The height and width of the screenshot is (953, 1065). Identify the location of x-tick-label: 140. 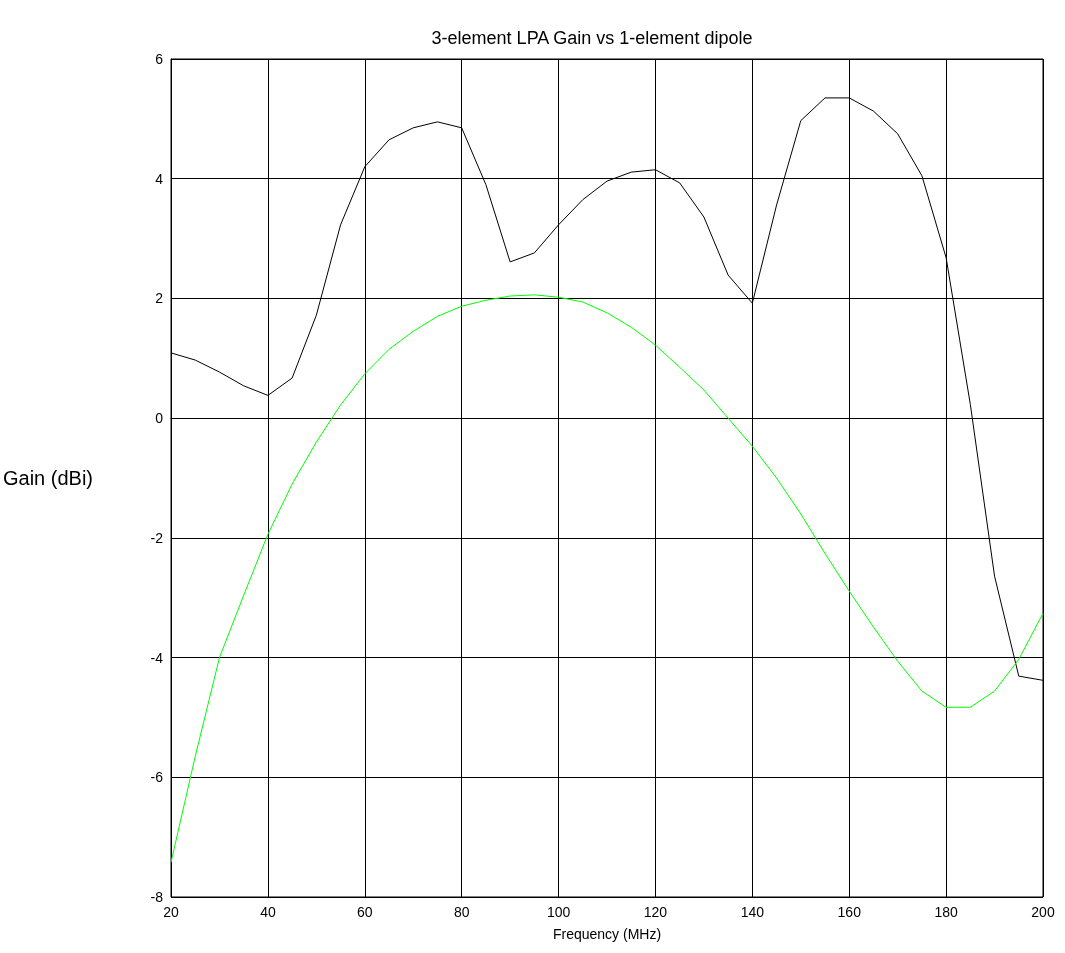
(752, 912).